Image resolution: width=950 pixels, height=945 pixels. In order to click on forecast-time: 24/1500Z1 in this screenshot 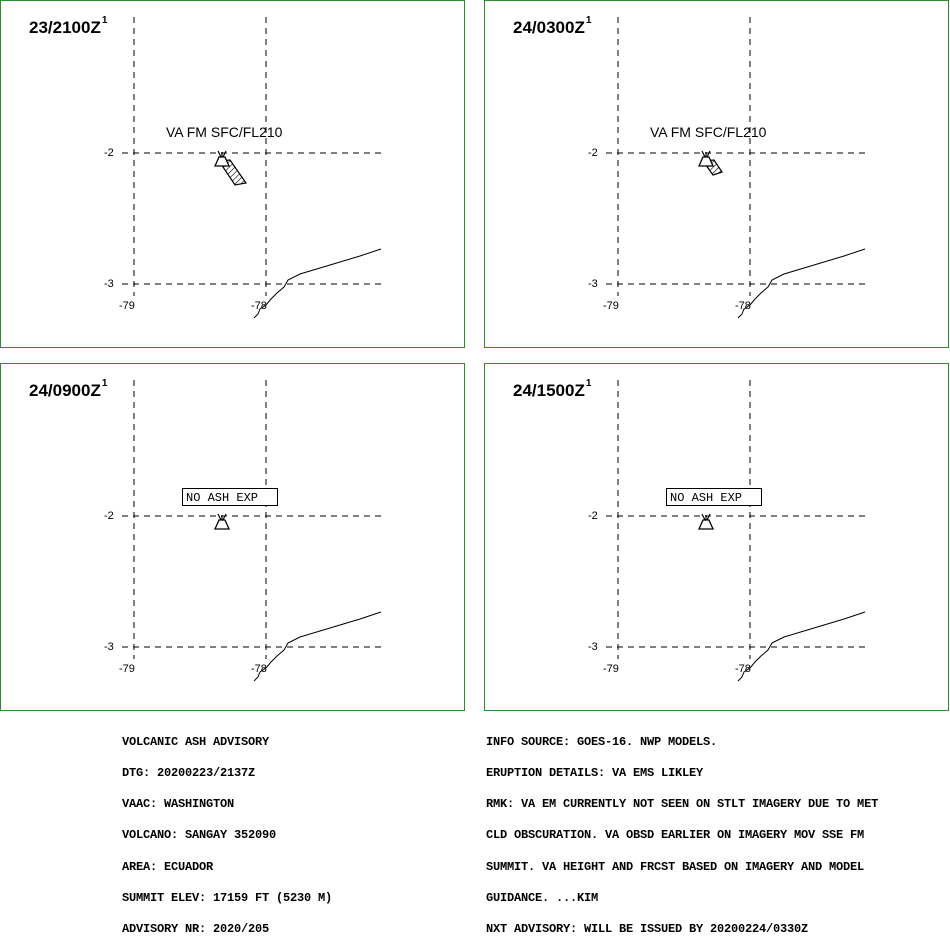, I will do `click(552, 389)`.